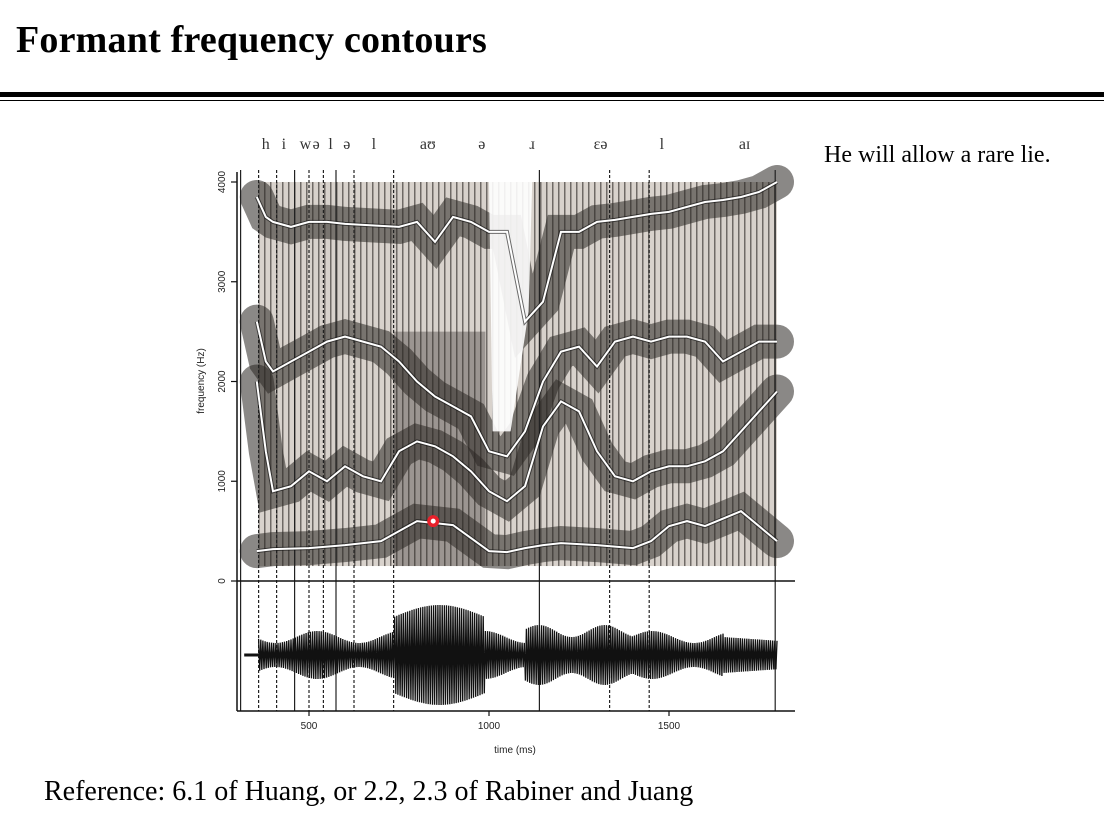  Describe the element at coordinates (251, 40) in the screenshot. I see `slide-title: Formant frequency contours` at that location.